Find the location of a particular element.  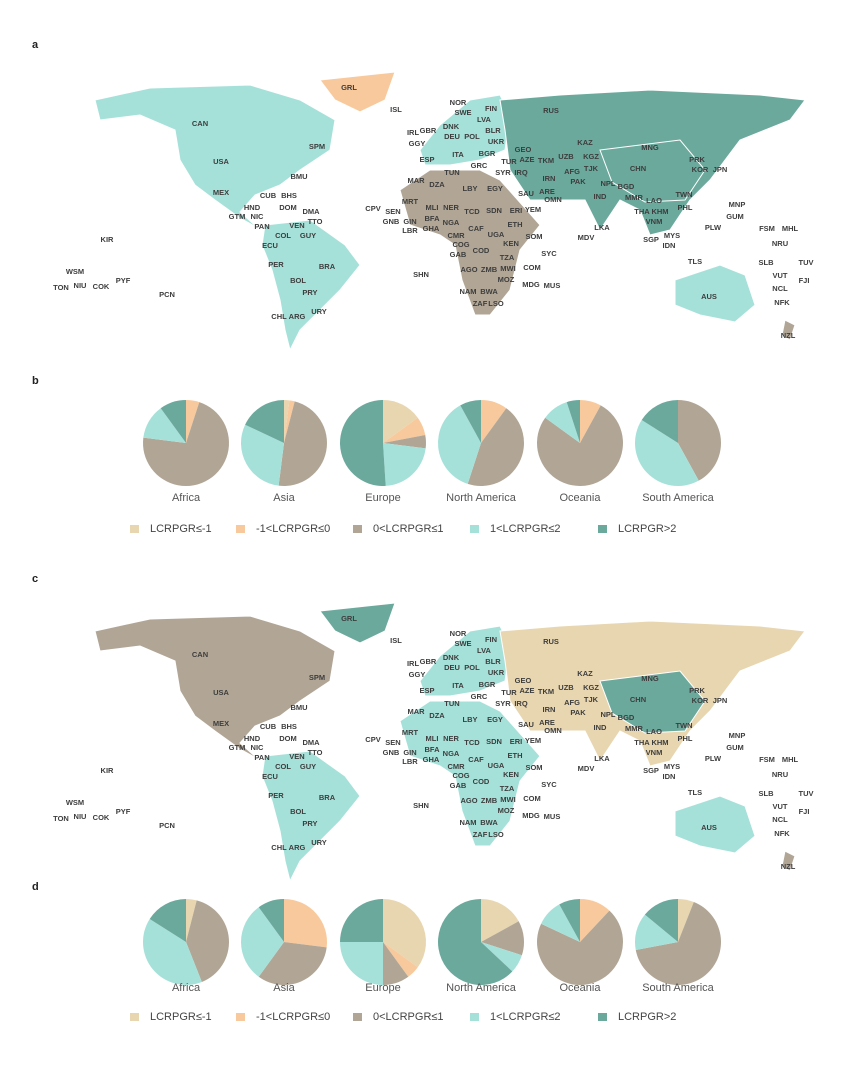

country-label: BGR is located at coordinates (487, 153).